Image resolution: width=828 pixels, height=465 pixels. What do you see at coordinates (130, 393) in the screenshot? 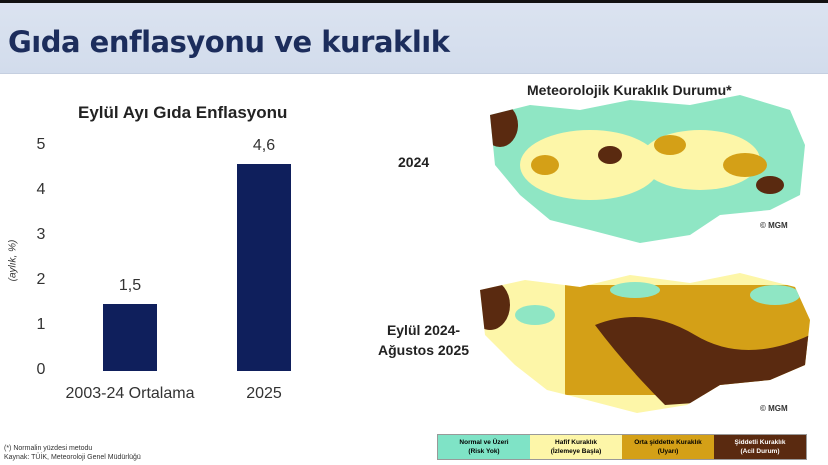
I see `x-tick-label: 2003-24 Ortalama` at bounding box center [130, 393].